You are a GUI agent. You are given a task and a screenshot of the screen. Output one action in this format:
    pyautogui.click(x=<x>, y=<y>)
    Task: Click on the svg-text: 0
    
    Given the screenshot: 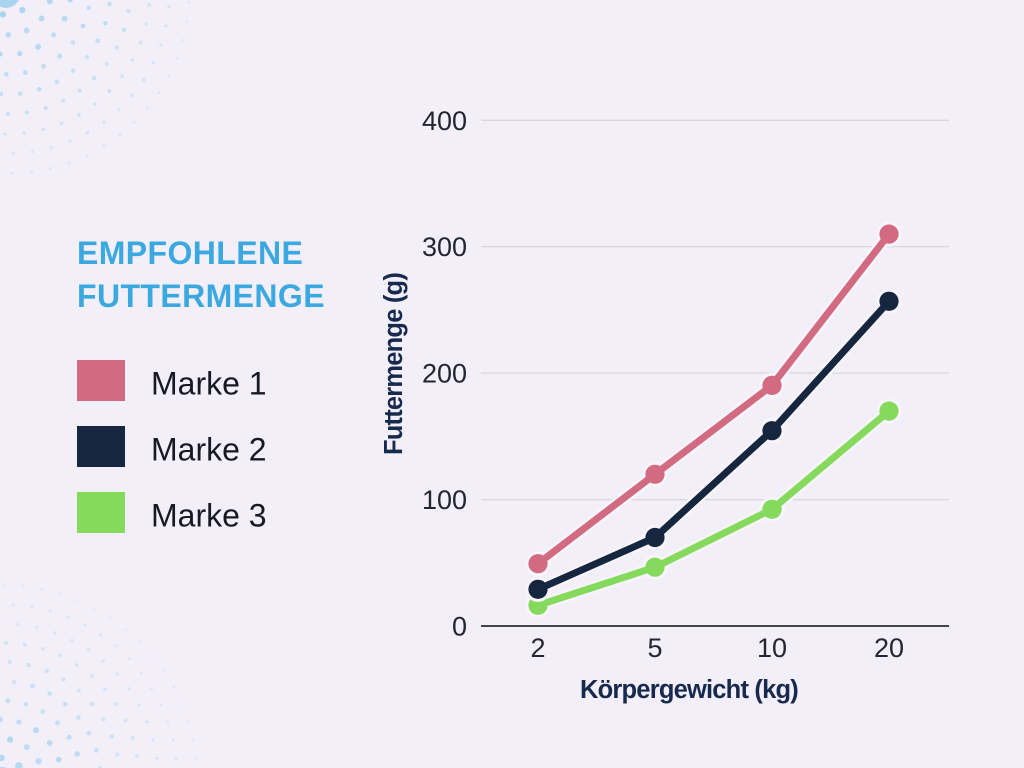 What is the action you would take?
    pyautogui.click(x=459, y=627)
    